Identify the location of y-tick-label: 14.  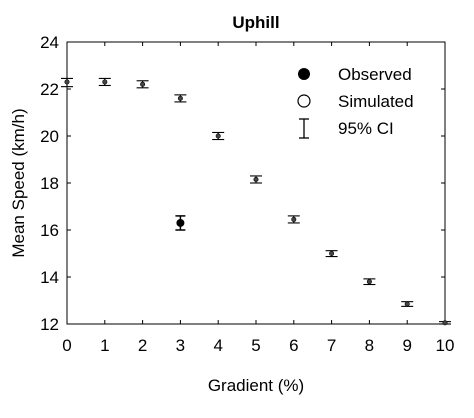
(49, 277).